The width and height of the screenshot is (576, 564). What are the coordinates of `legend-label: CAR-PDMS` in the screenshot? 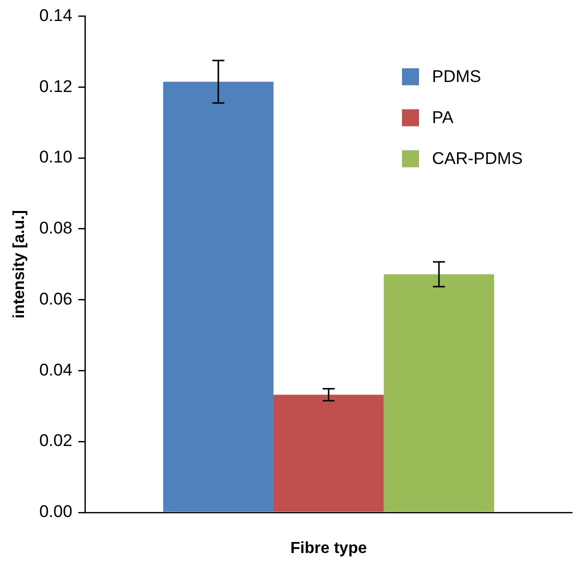 It's located at (477, 158).